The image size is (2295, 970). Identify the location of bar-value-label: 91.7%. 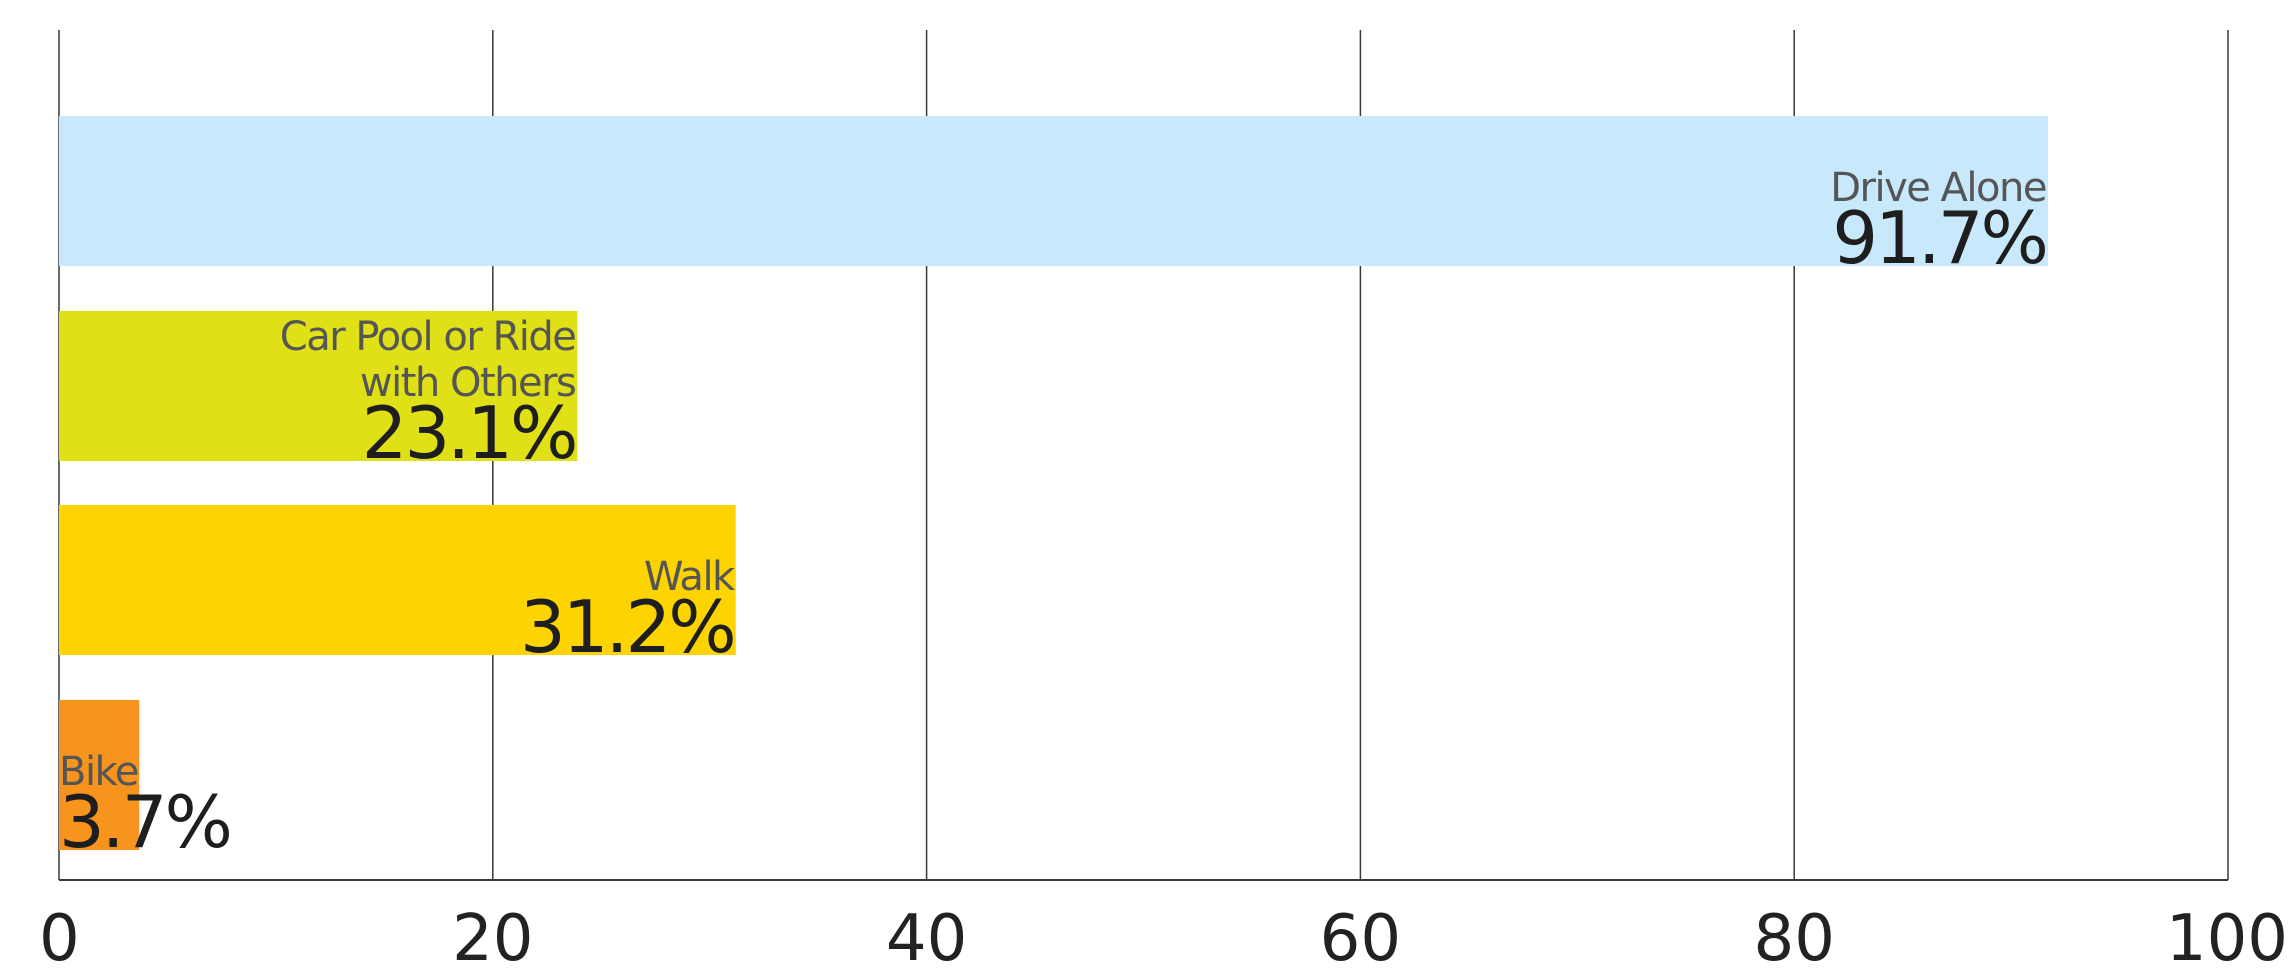
(1939, 238).